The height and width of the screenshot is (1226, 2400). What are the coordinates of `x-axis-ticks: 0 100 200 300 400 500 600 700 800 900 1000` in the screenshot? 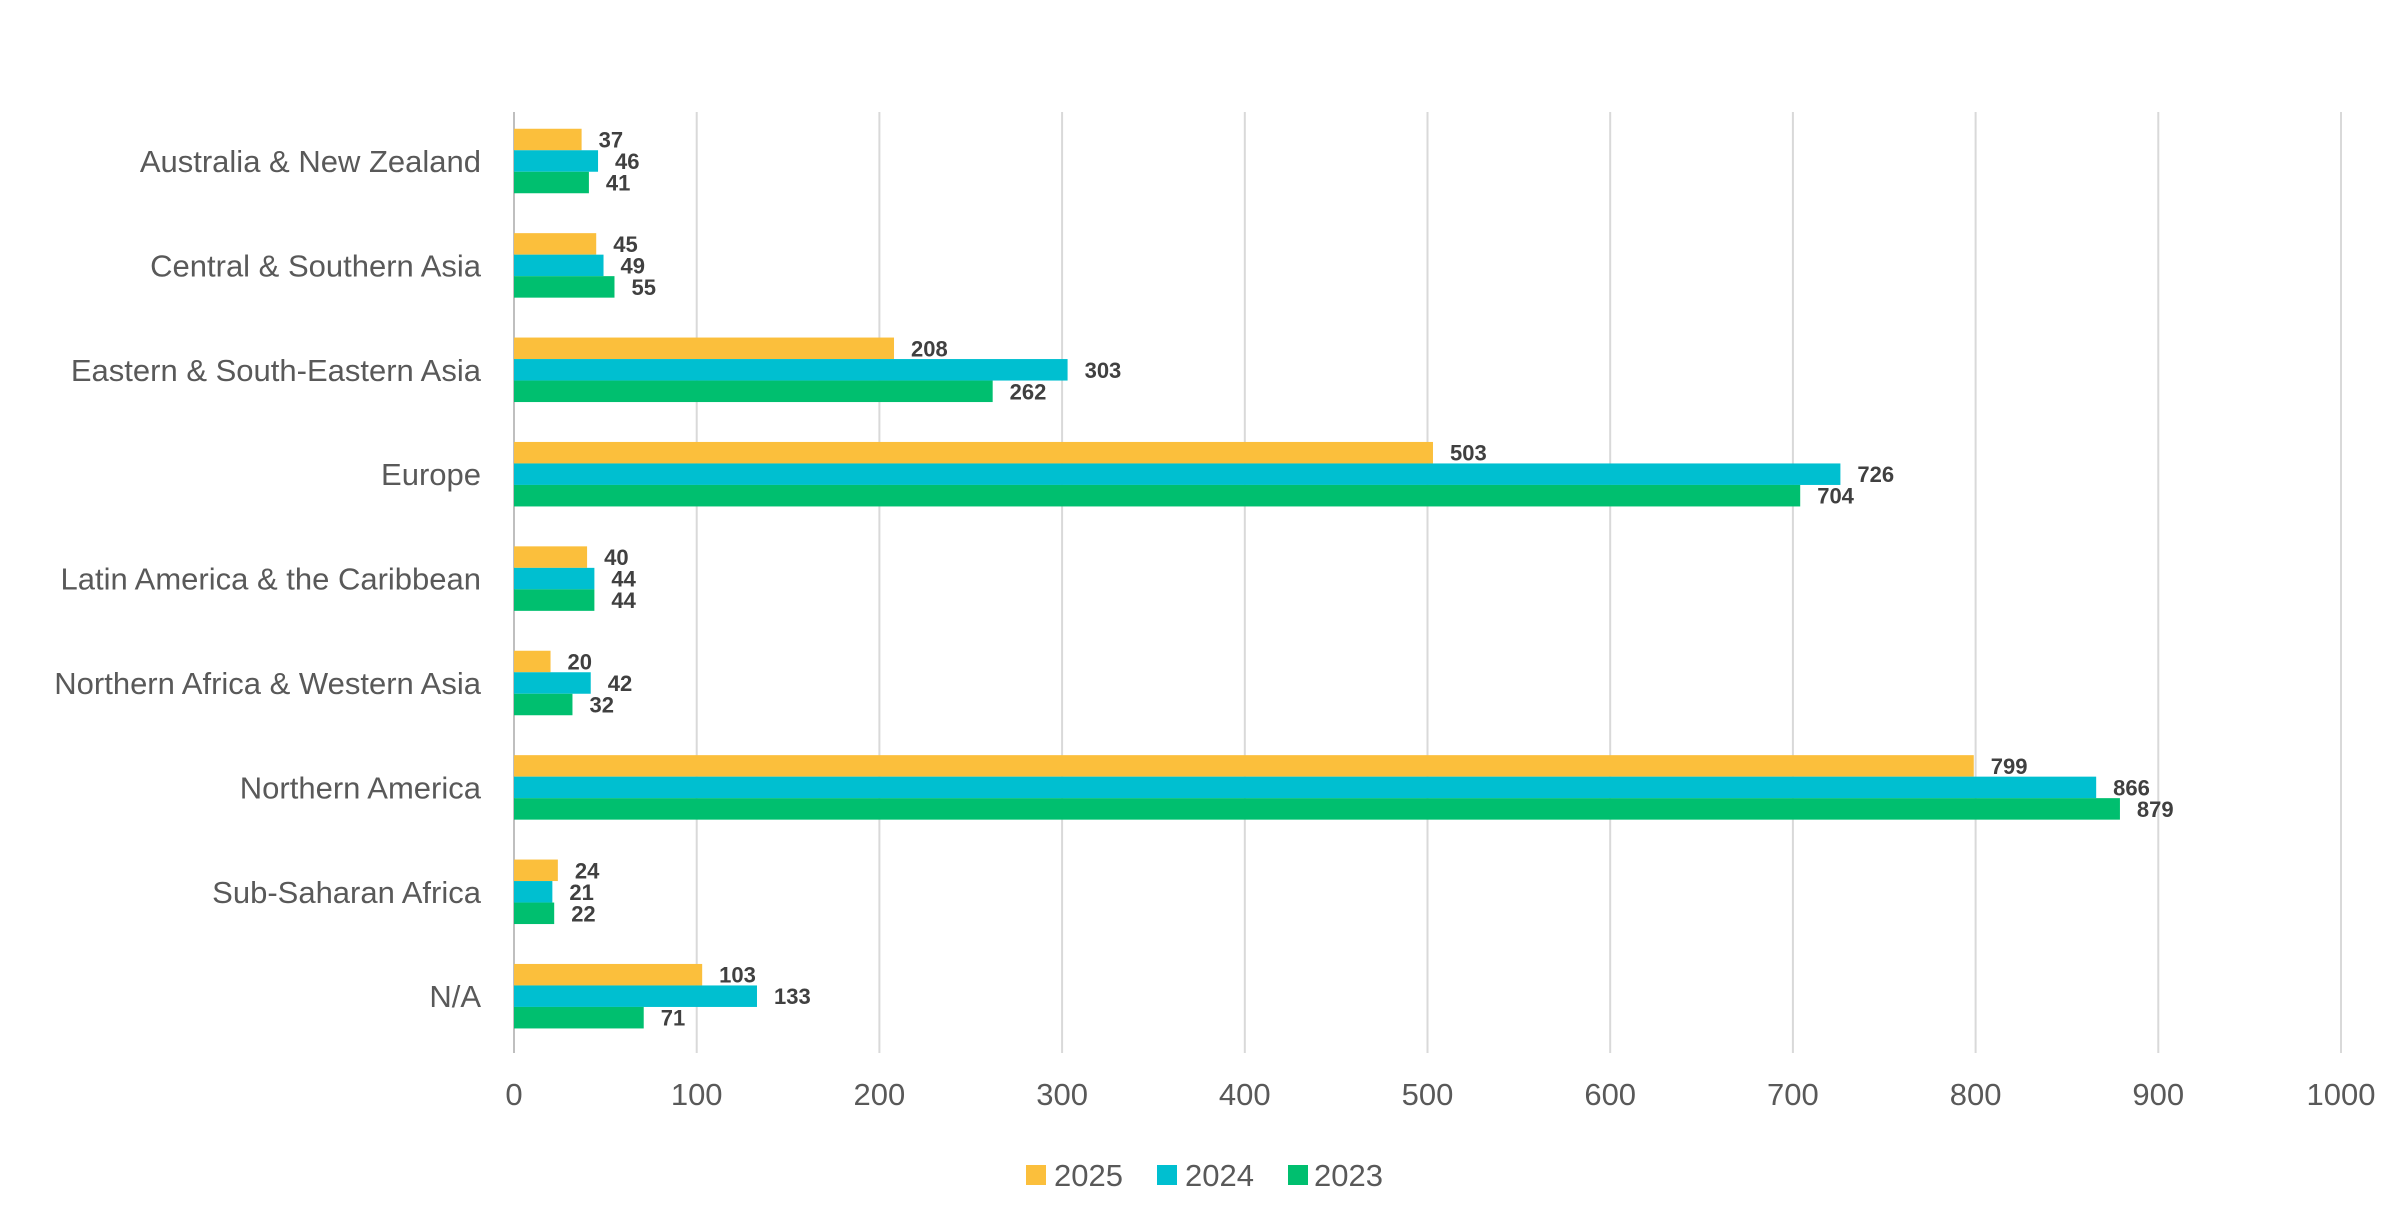 It's located at (1440, 1094).